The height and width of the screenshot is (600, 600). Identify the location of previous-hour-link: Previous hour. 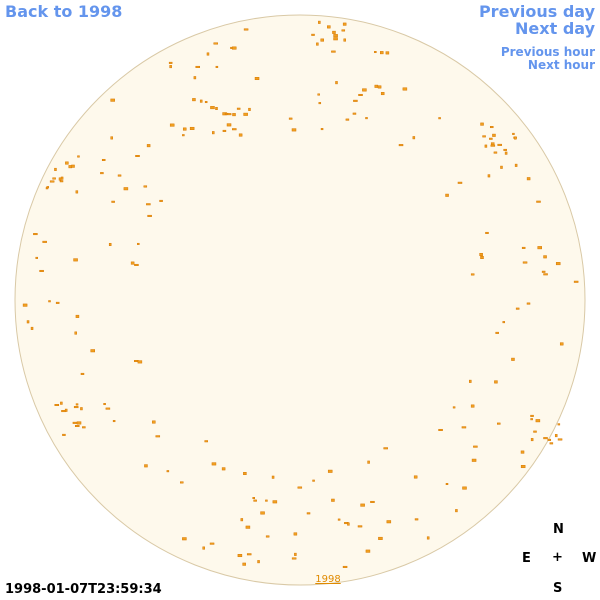
(547, 52).